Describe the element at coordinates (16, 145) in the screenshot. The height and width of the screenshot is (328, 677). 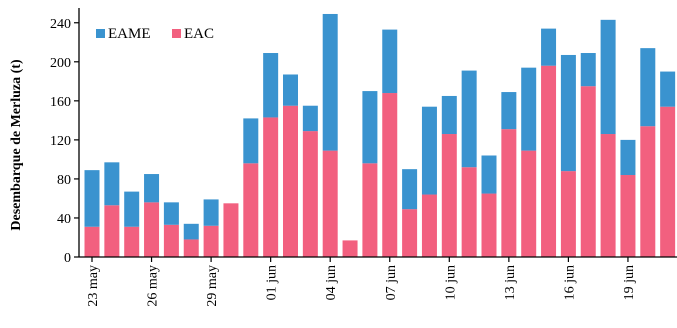
I see `y-axis-label: Desembarque de Merluza (t)` at that location.